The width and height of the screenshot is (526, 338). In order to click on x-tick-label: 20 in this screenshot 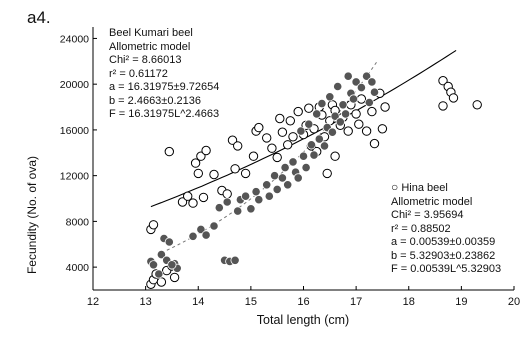, I will do `click(514, 302)`.